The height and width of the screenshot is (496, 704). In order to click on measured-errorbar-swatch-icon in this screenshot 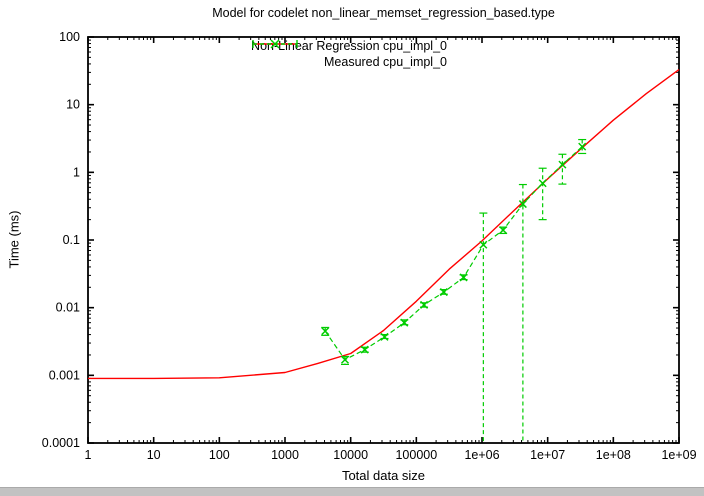, I will do `click(275, 44)`.